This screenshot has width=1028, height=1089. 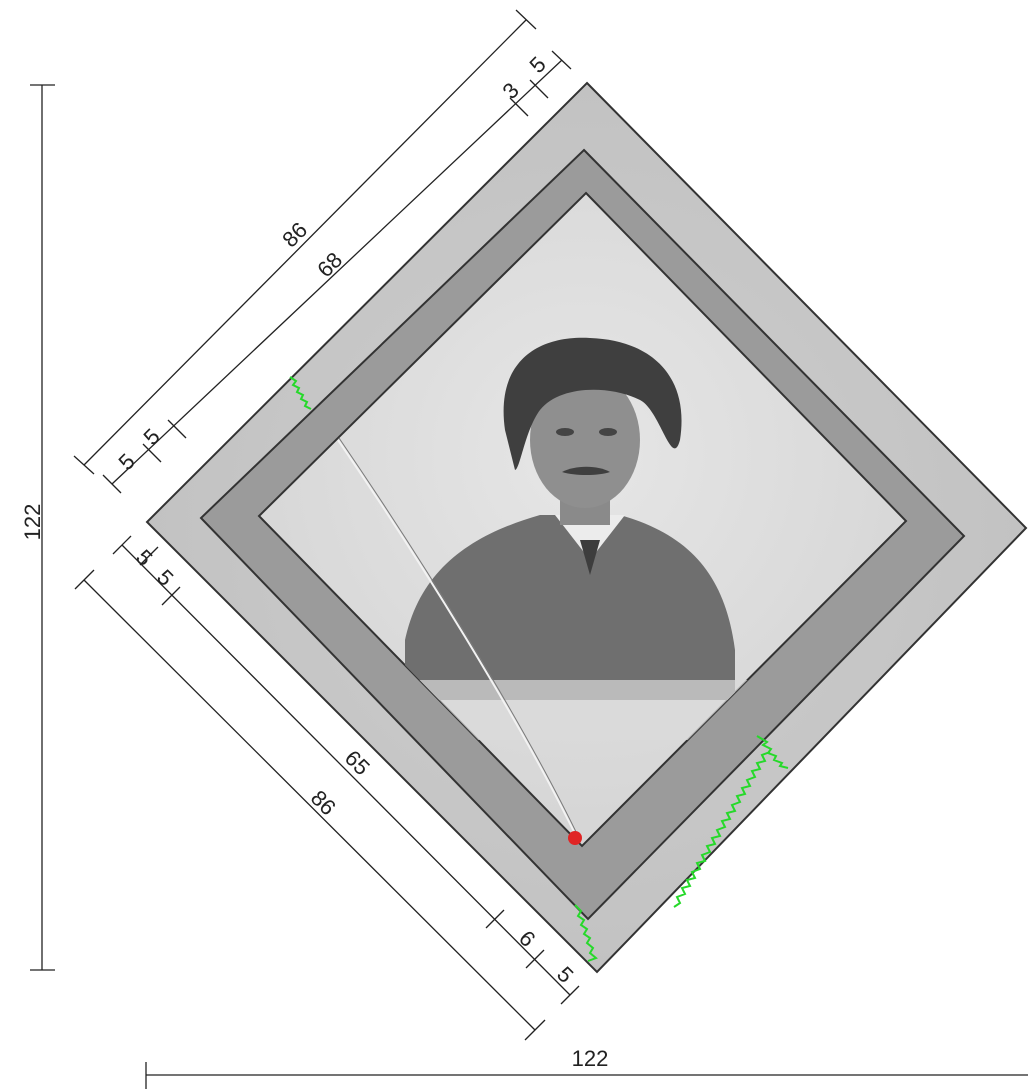 What do you see at coordinates (575, 838) in the screenshot?
I see `red-spot` at bounding box center [575, 838].